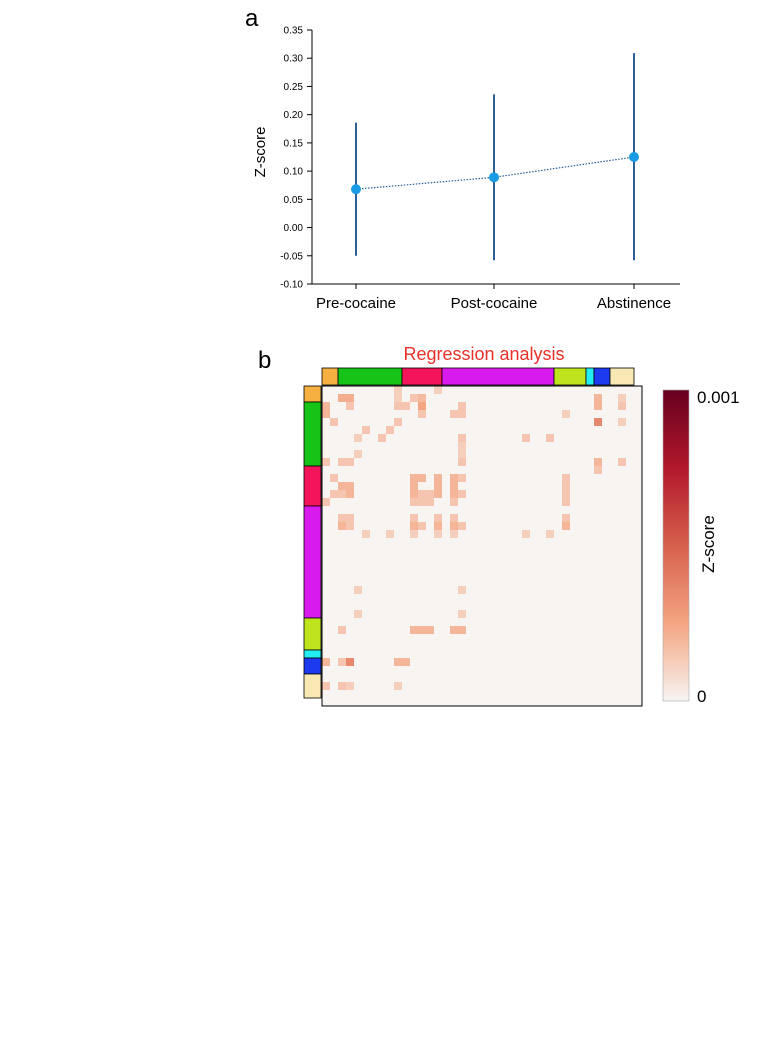 Image resolution: width=782 pixels, height=1064 pixels. Describe the element at coordinates (294, 228) in the screenshot. I see `y-tick-label: 0.00` at that location.